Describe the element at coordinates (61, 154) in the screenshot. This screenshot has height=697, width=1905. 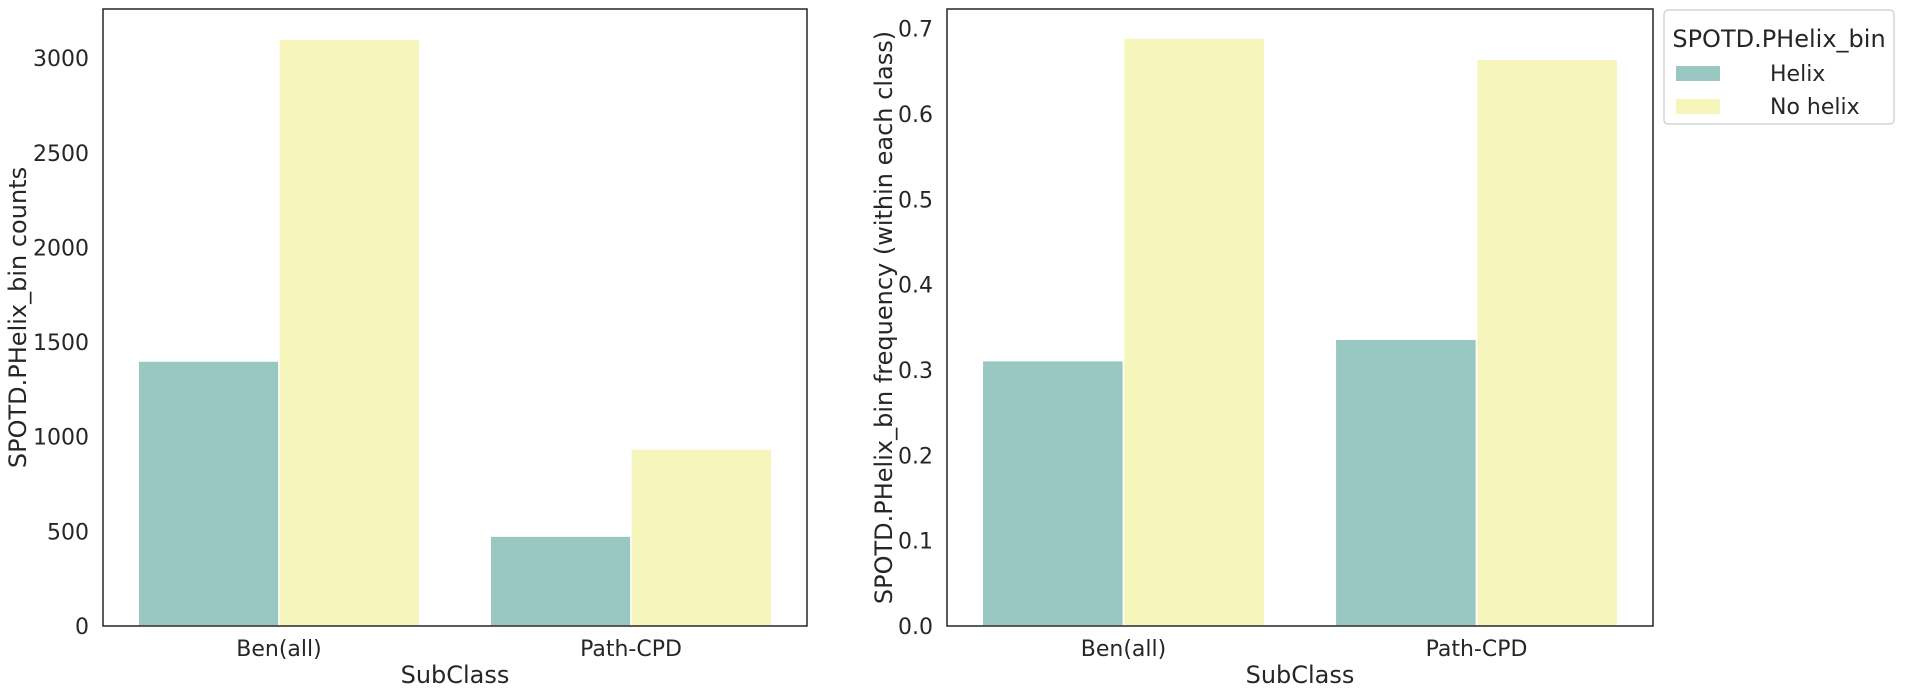
I see `y-tick-label: 2500` at that location.